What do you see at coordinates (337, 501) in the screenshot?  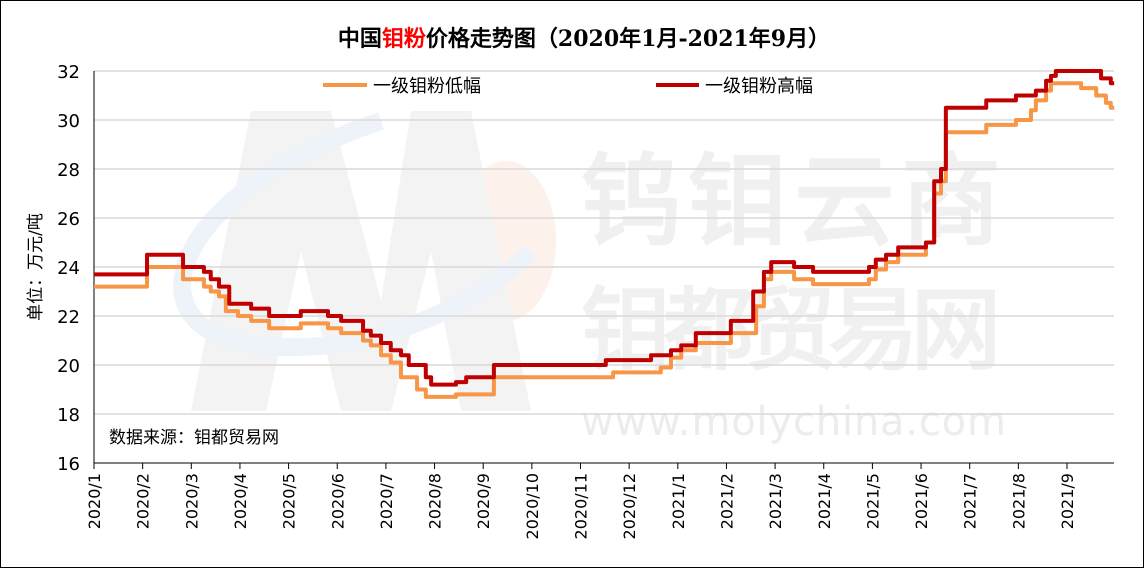 I see `x-tick-label: 2020/6` at bounding box center [337, 501].